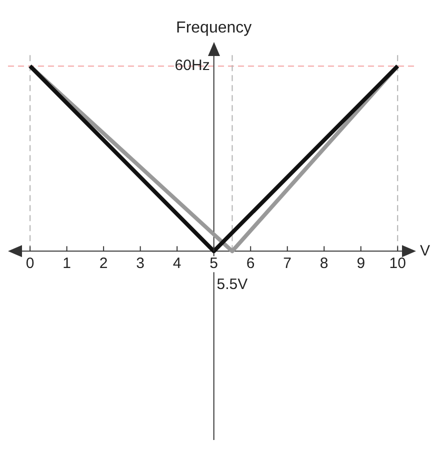 The height and width of the screenshot is (468, 446). Describe the element at coordinates (287, 263) in the screenshot. I see `x-tick-label: 7` at that location.